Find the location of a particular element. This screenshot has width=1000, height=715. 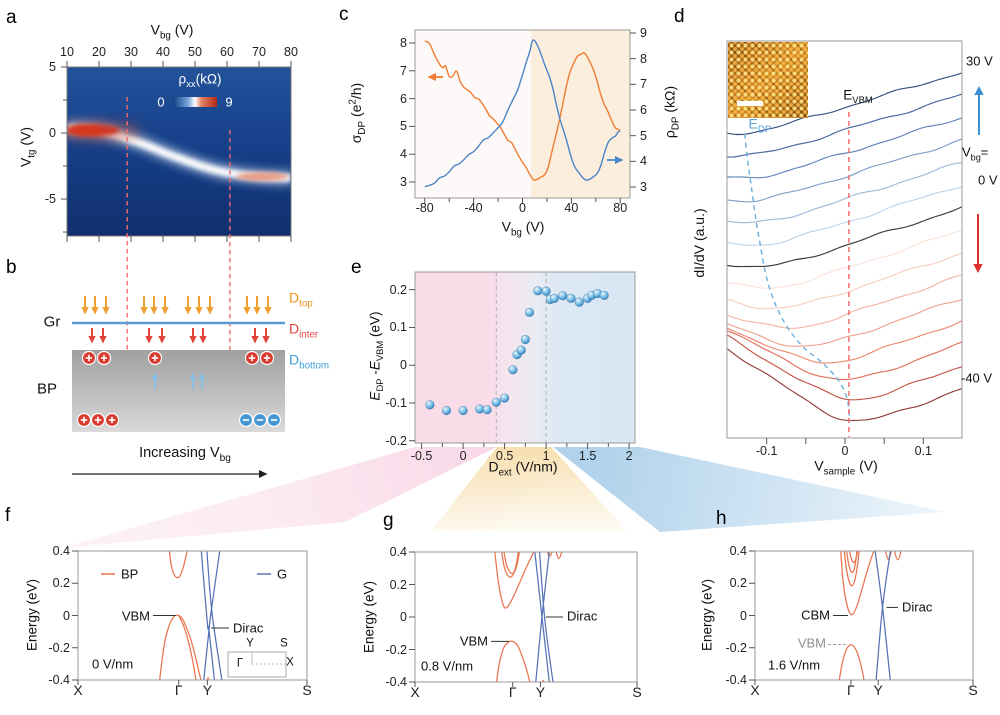

tick-label: 70 is located at coordinates (259, 51).